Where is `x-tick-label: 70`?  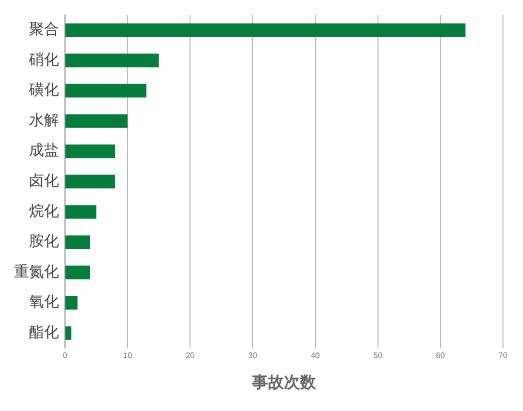
x-tick-label: 70 is located at coordinates (503, 355).